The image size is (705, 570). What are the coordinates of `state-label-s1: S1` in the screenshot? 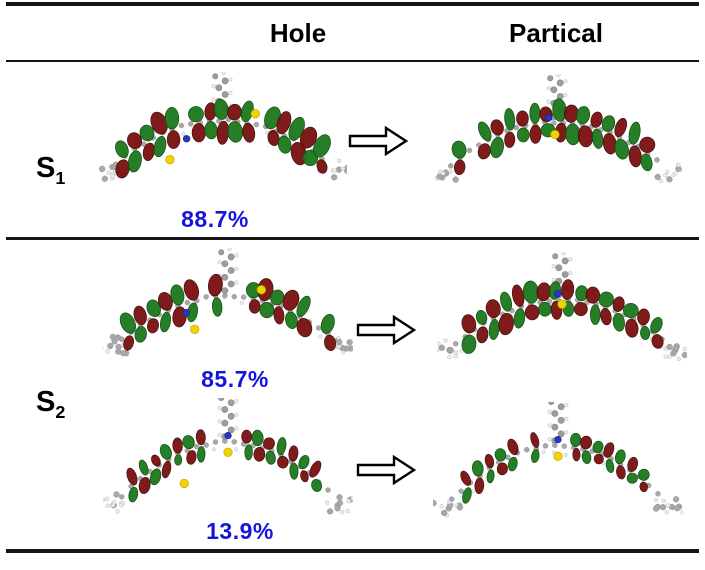 It's located at (50, 170).